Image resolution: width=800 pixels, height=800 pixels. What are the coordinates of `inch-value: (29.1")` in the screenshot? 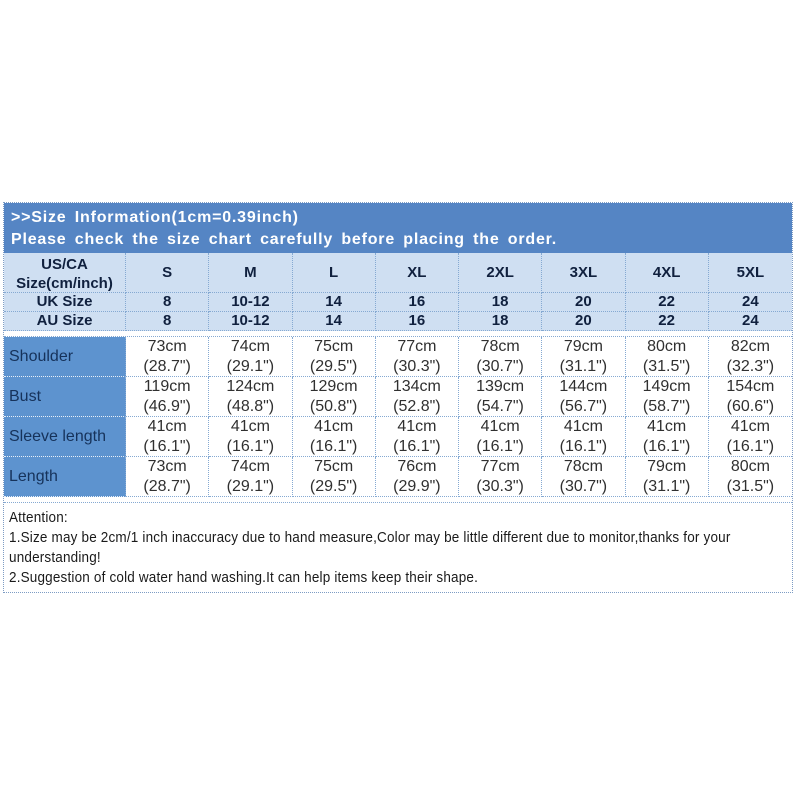 It's located at (250, 366).